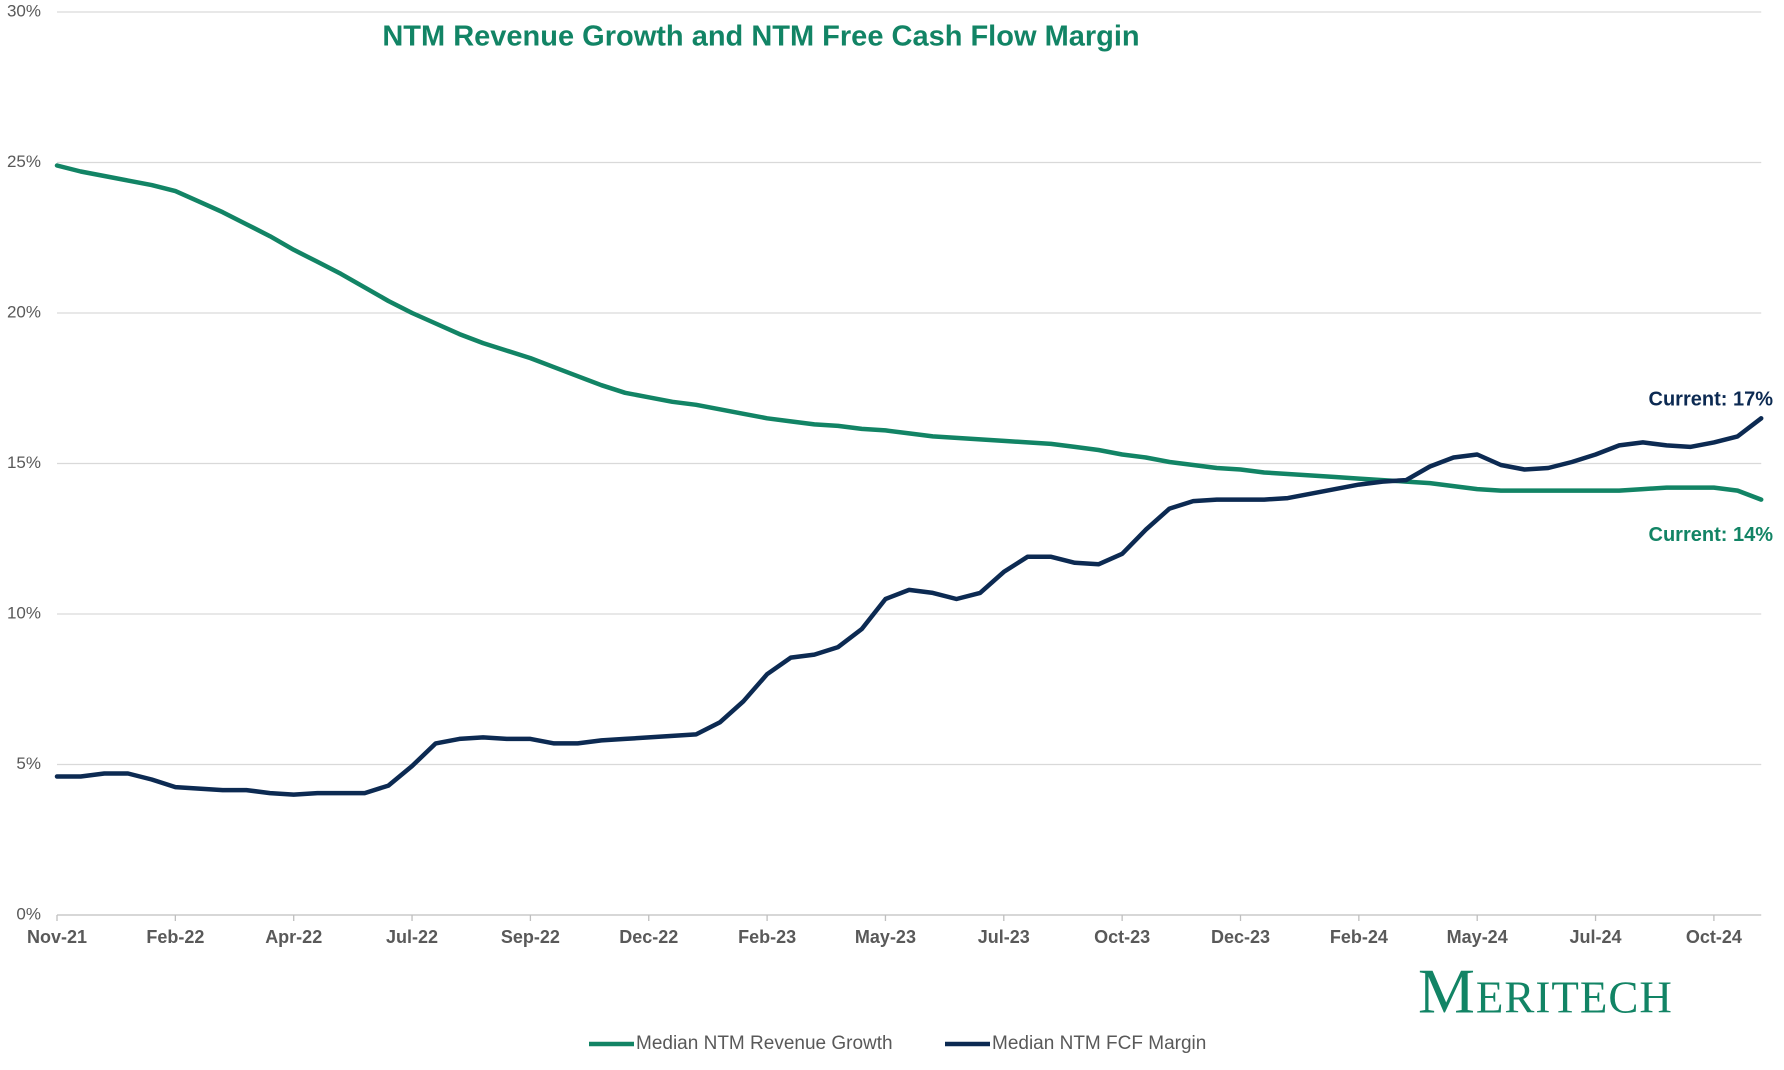 This screenshot has height=1070, width=1784. Describe the element at coordinates (1004, 937) in the screenshot. I see `x-tick-label: Jul-23` at that location.